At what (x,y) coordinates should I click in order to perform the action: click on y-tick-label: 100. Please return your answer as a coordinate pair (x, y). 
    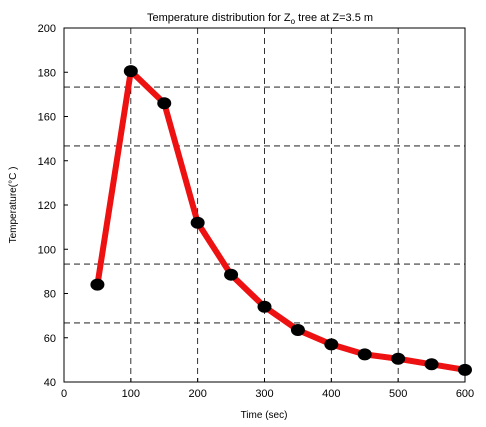
    Looking at the image, I should click on (47, 250).